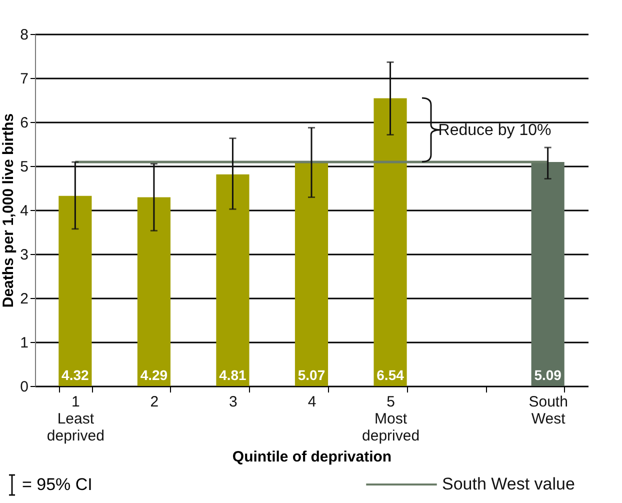 Image resolution: width=622 pixels, height=503 pixels. What do you see at coordinates (312, 457) in the screenshot?
I see `x-axis-title: Quintile of deprivation` at bounding box center [312, 457].